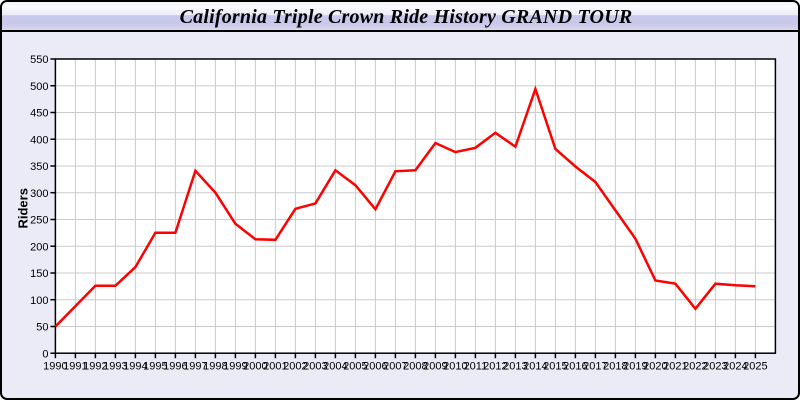  What do you see at coordinates (315, 367) in the screenshot?
I see `svg-text: 2003` at bounding box center [315, 367].